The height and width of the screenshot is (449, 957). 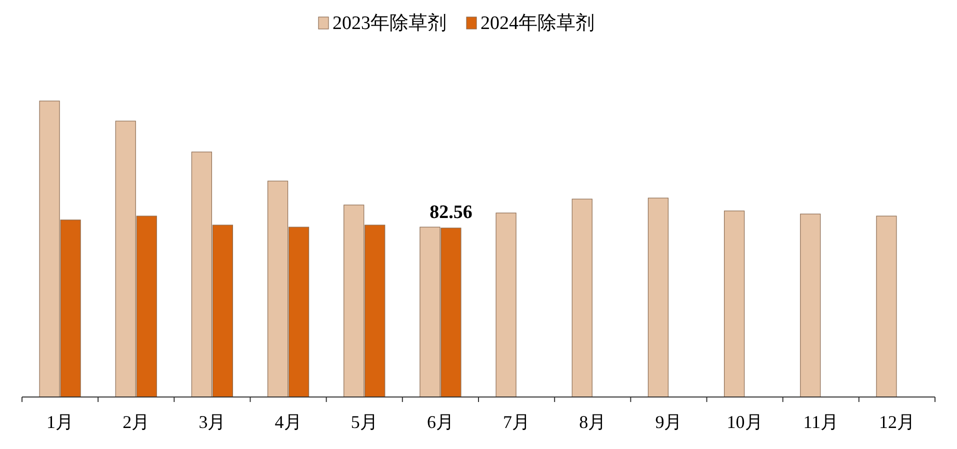 What do you see at coordinates (744, 422) in the screenshot?
I see `x-tick-label: 10月` at bounding box center [744, 422].